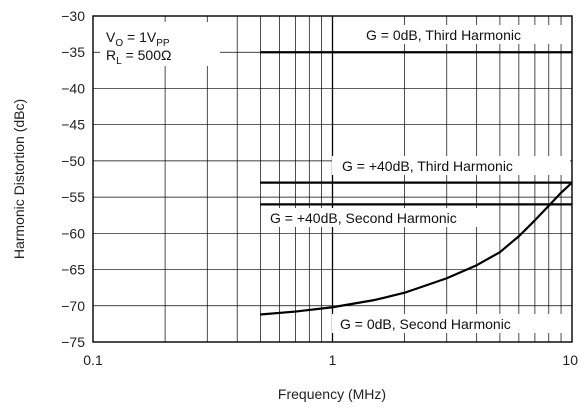 The width and height of the screenshot is (584, 408). Describe the element at coordinates (443, 35) in the screenshot. I see `annotation-g0-third-label: G = 0dB, Third Harmonic` at that location.